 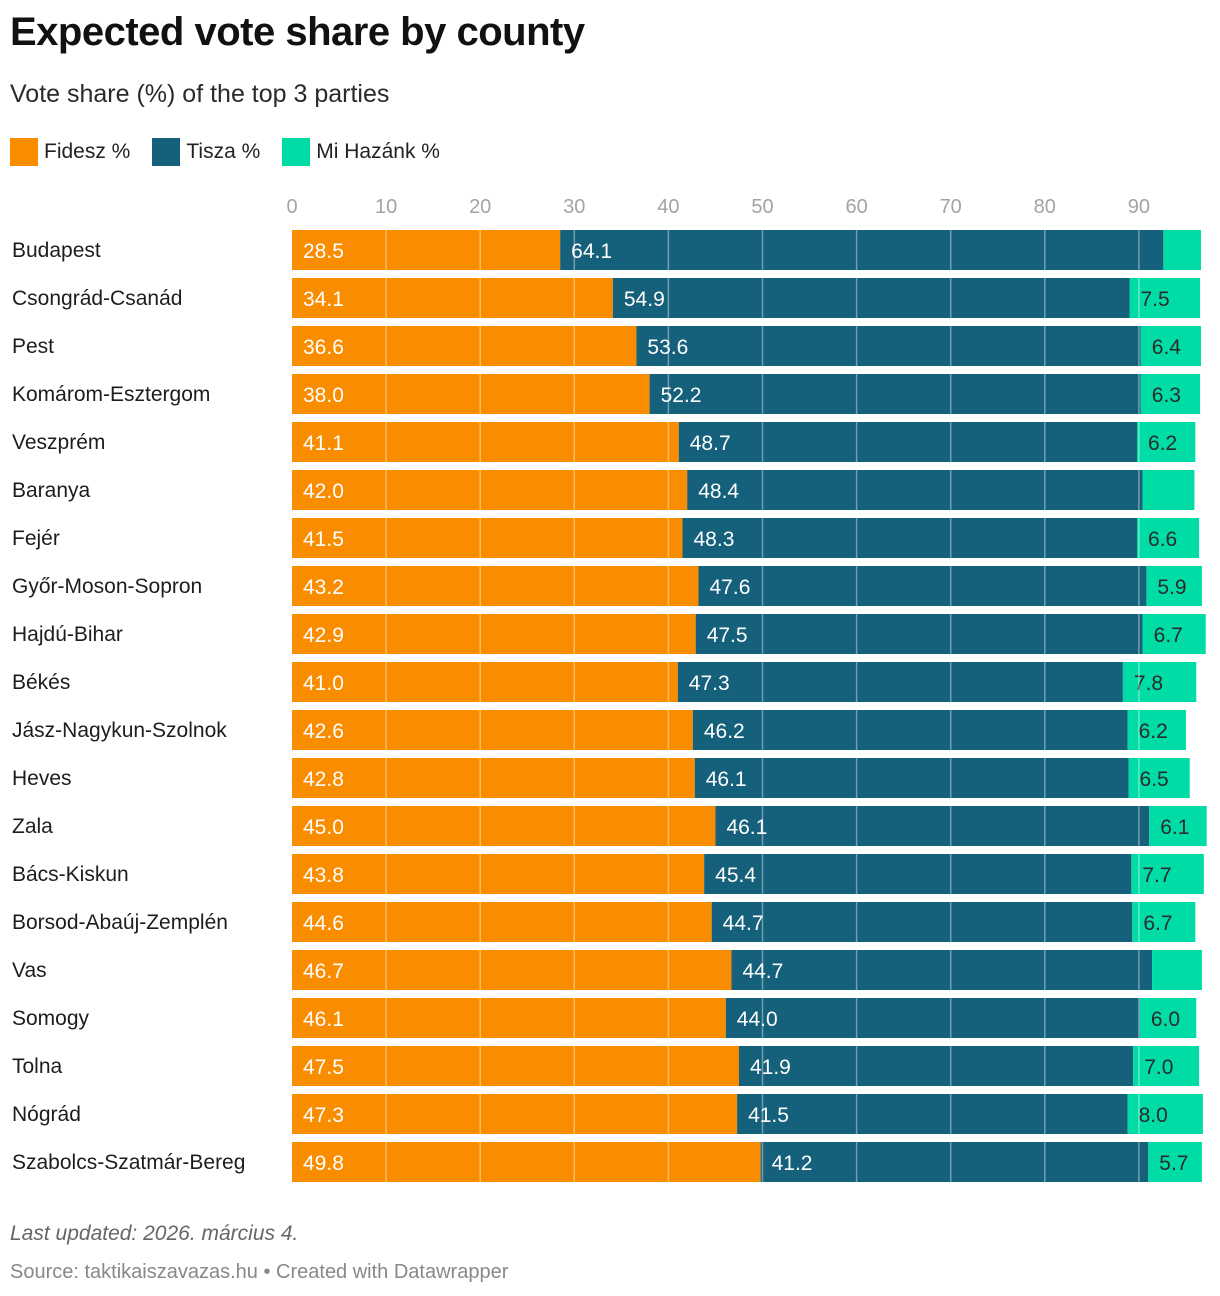 I want to click on bar-tisza-veszprem, so click(x=908, y=442).